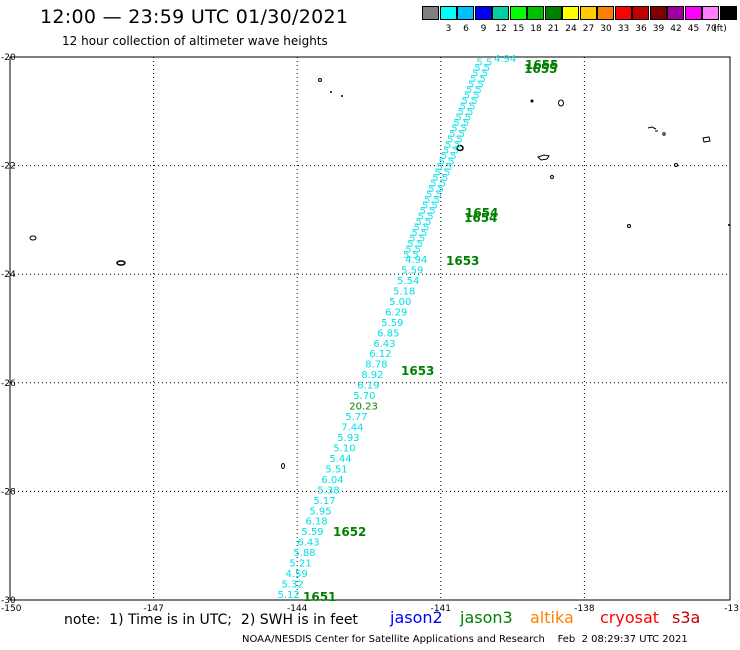  Describe the element at coordinates (348, 438) in the screenshot. I see `swh-value-label: 5.93` at that location.